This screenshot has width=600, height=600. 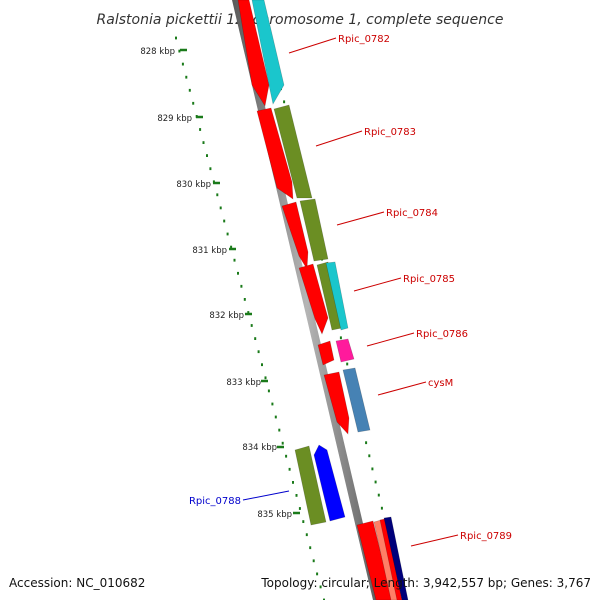 What do you see at coordinates (390, 132) in the screenshot?
I see `gene-label-rpic-0783: Rpic_0783` at bounding box center [390, 132].